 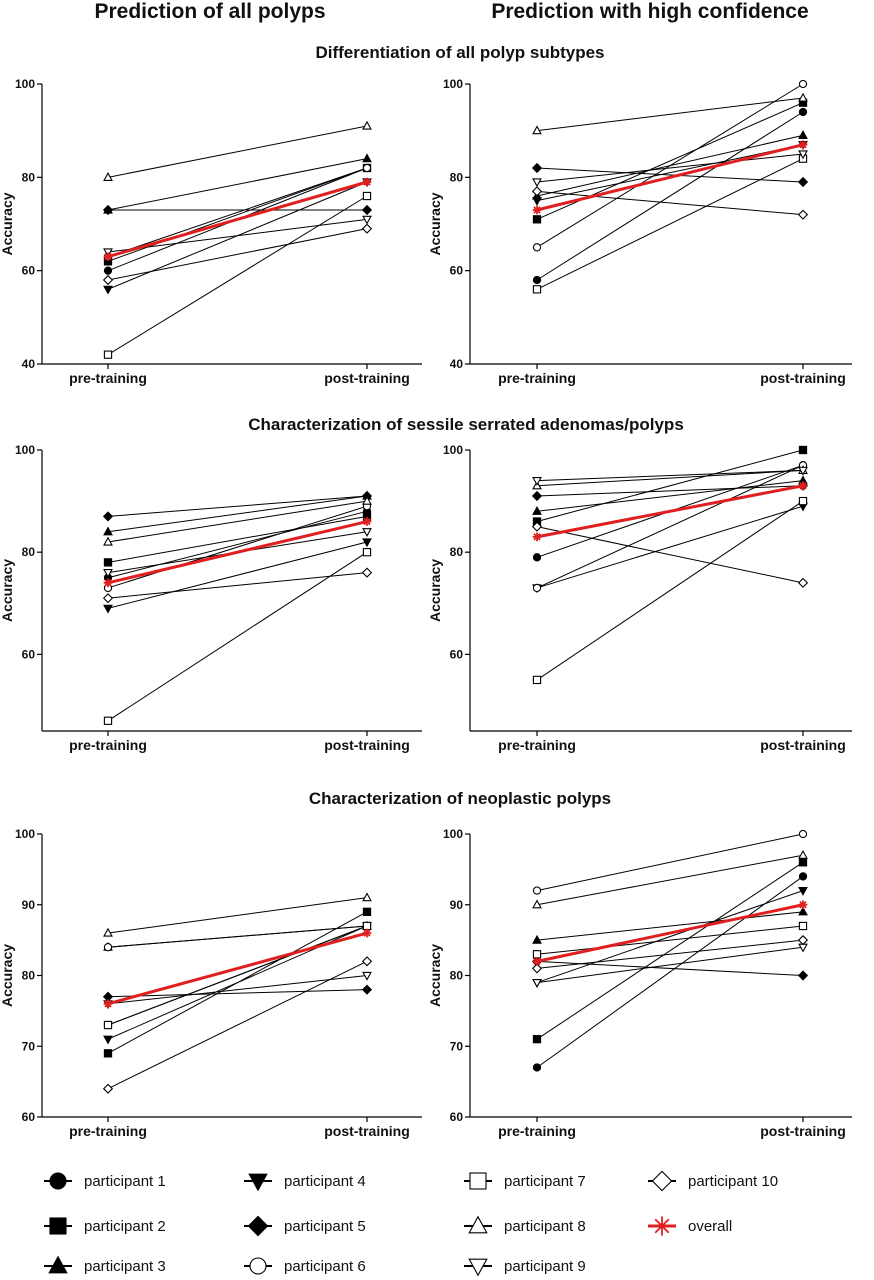 What do you see at coordinates (108, 290) in the screenshot?
I see `point-participant-4-pre` at bounding box center [108, 290].